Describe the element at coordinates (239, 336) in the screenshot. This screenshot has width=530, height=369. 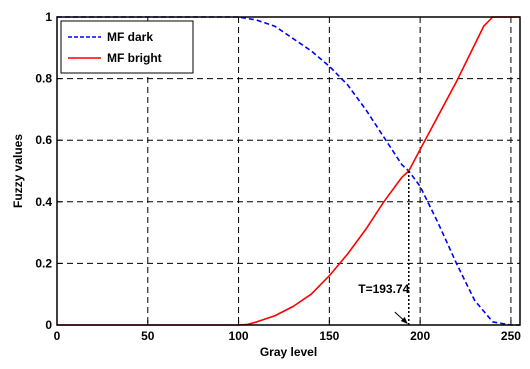
I see `x-tick-label: 100` at that location.